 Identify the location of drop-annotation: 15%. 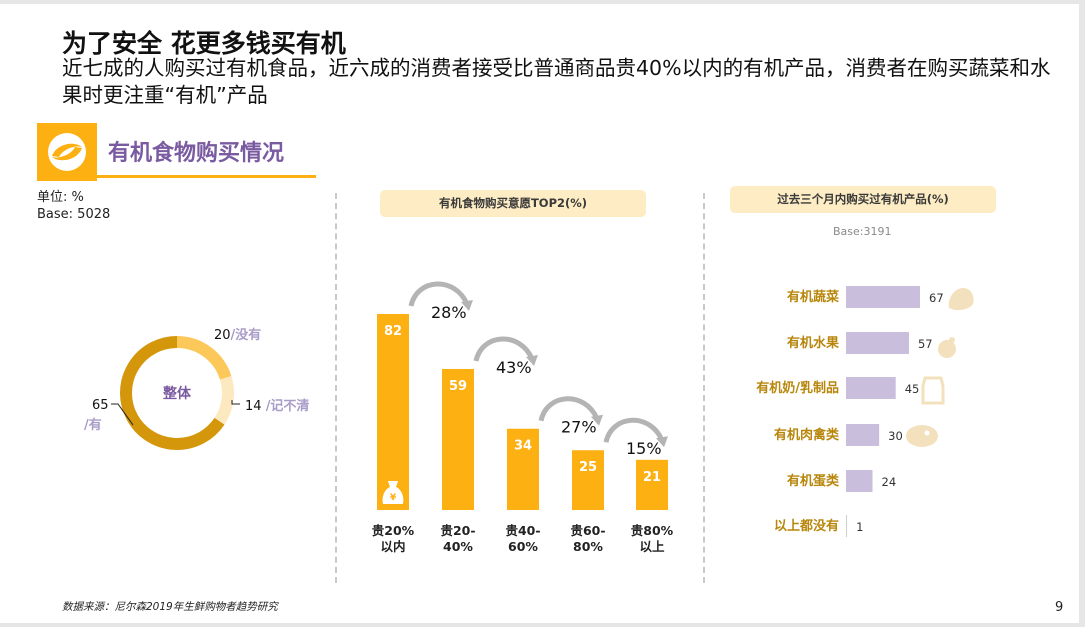
(644, 448).